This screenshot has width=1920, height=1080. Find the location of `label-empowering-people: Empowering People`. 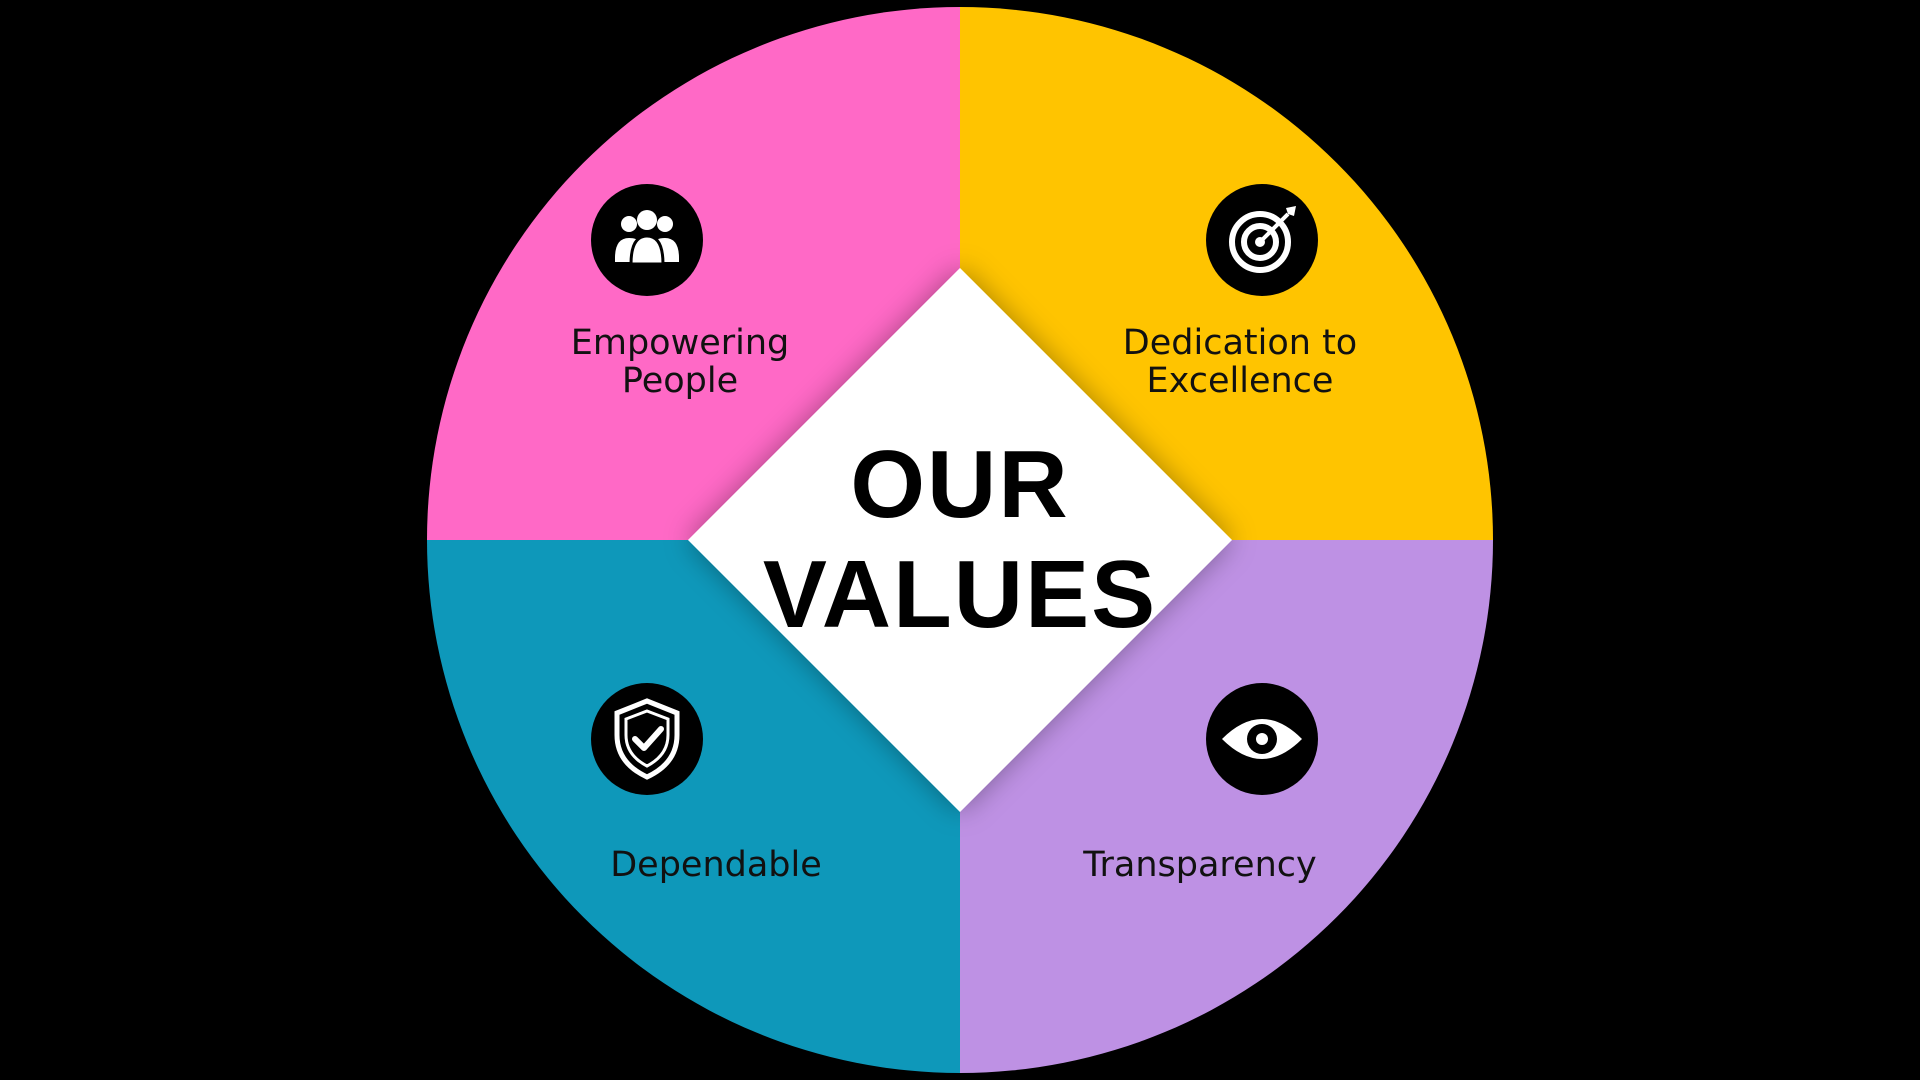

label-empowering-people: Empowering People is located at coordinates (680, 362).